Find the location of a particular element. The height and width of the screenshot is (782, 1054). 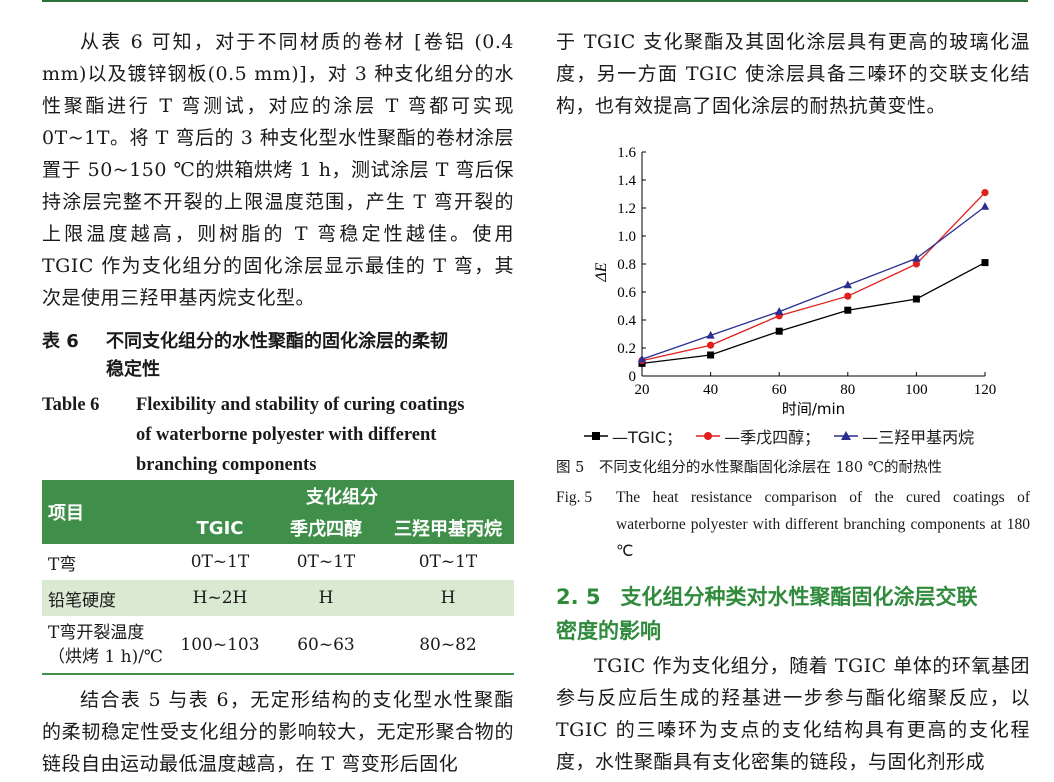

table6-en-title-2: of waterborne polyester with different is located at coordinates (286, 435).